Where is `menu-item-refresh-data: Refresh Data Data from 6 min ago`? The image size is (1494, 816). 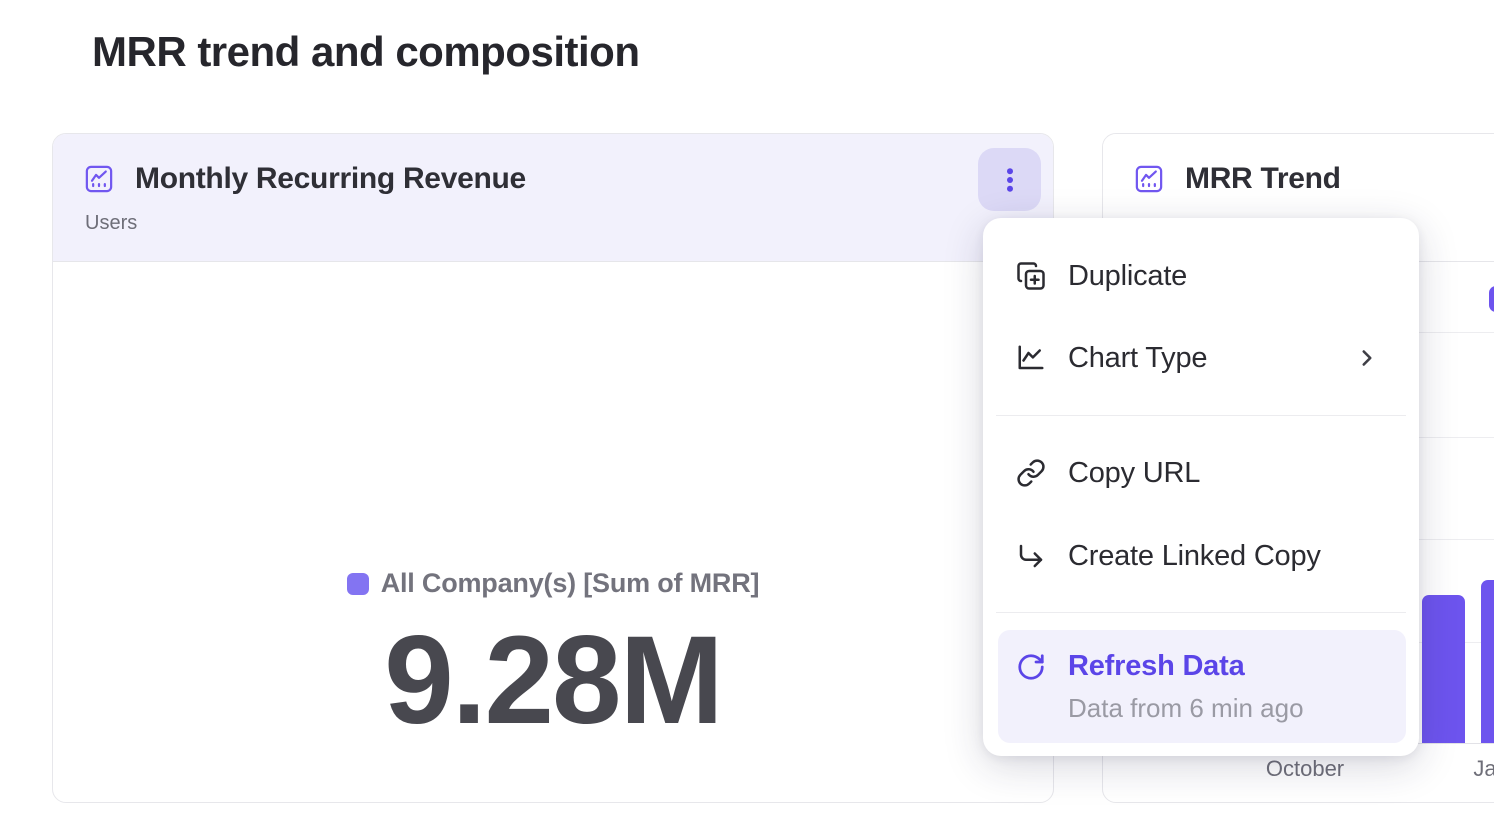 menu-item-refresh-data: Refresh Data Data from 6 min ago is located at coordinates (1202, 686).